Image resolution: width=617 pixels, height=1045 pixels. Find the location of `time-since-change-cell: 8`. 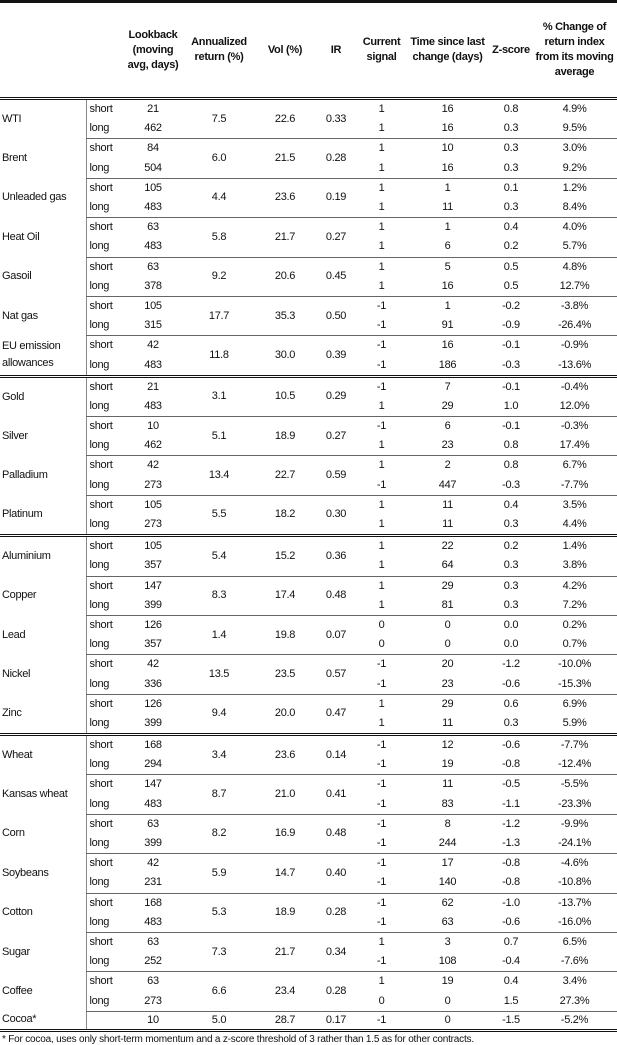

time-since-change-cell: 8 is located at coordinates (447, 823).